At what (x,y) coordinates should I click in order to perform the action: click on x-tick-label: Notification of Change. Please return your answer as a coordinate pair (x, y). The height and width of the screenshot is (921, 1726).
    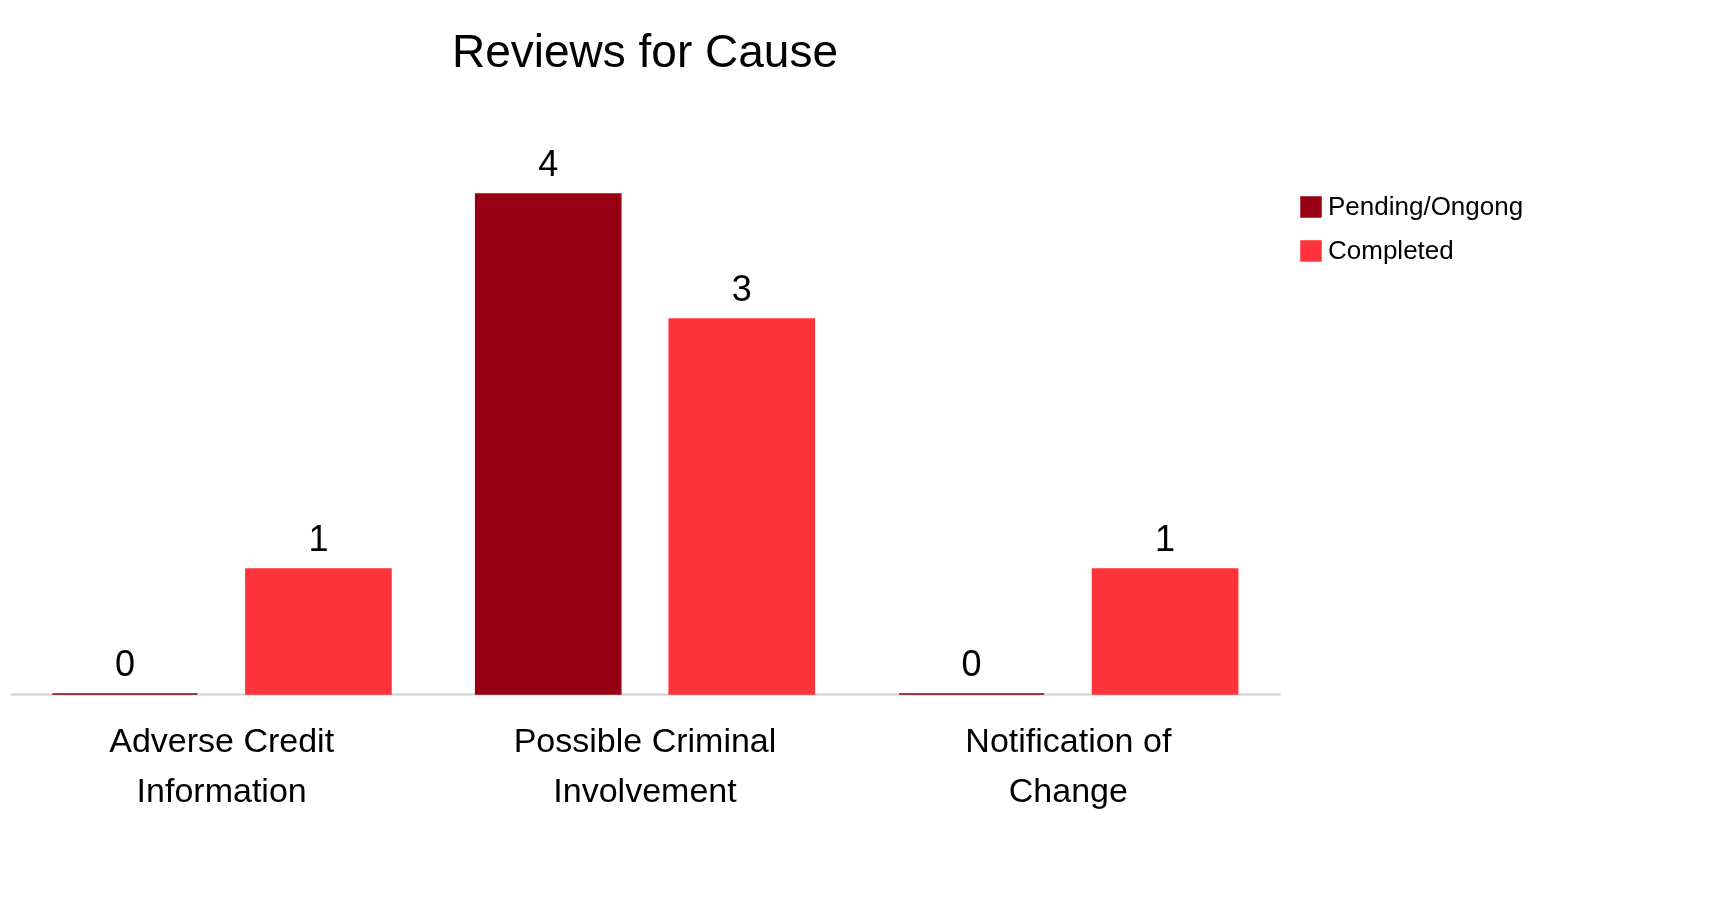
    Looking at the image, I should click on (1068, 764).